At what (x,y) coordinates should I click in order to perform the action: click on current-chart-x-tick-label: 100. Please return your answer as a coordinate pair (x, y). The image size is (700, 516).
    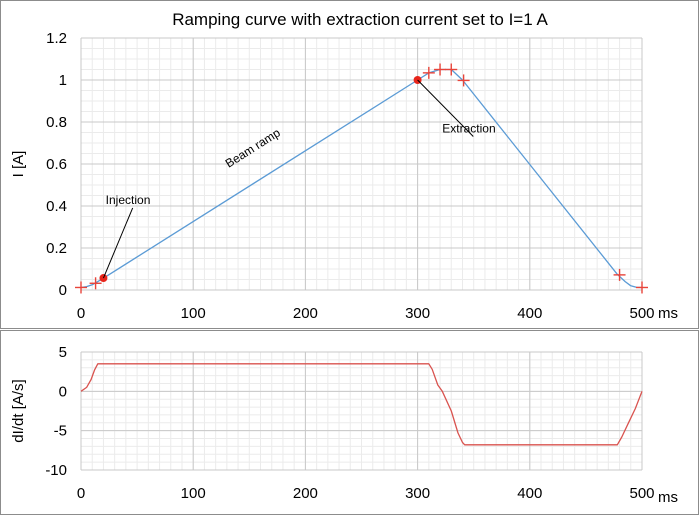
    Looking at the image, I should click on (193, 313).